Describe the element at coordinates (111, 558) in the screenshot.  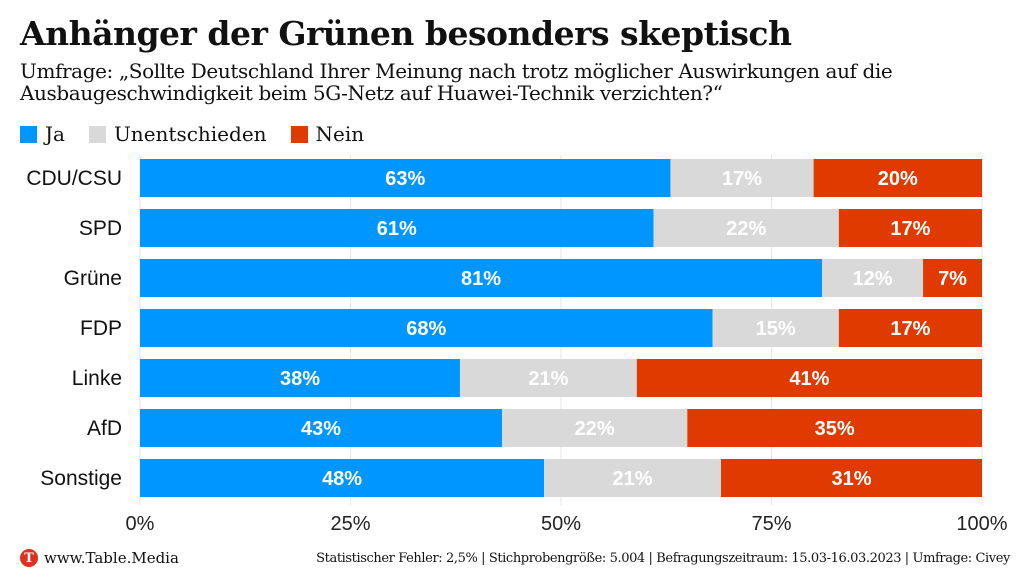
I see `brand-url: www.Table.Media` at that location.